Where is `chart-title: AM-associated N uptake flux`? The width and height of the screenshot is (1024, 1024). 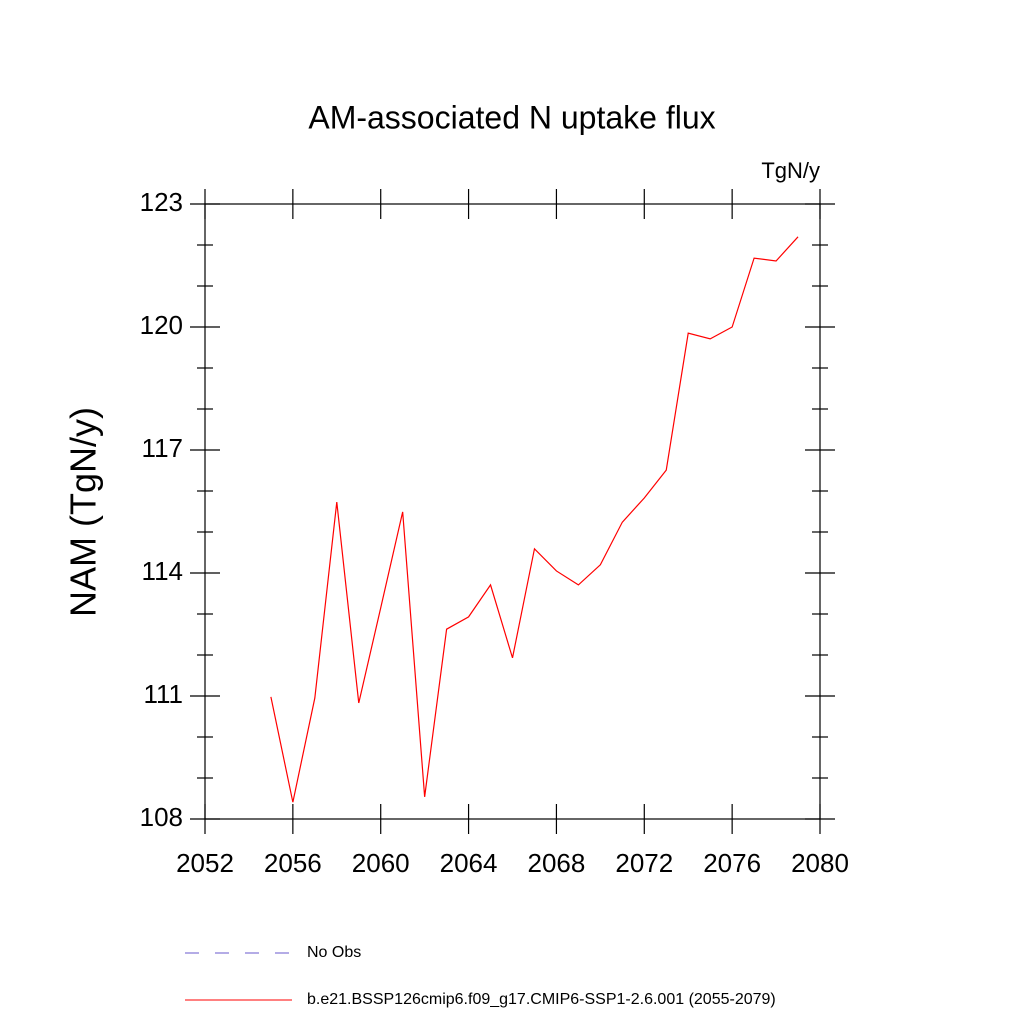
chart-title: AM-associated N uptake flux is located at coordinates (511, 117).